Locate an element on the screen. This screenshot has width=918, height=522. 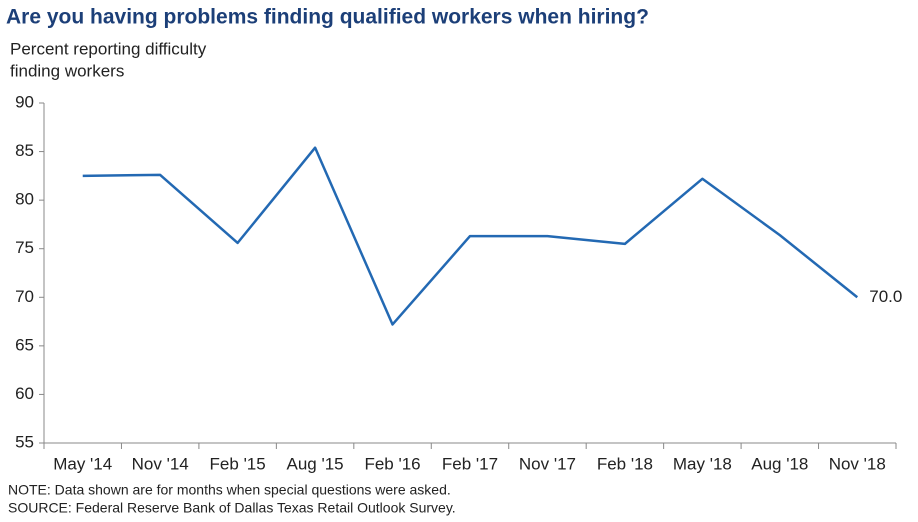
x-tick-label: Feb '16 is located at coordinates (392, 463).